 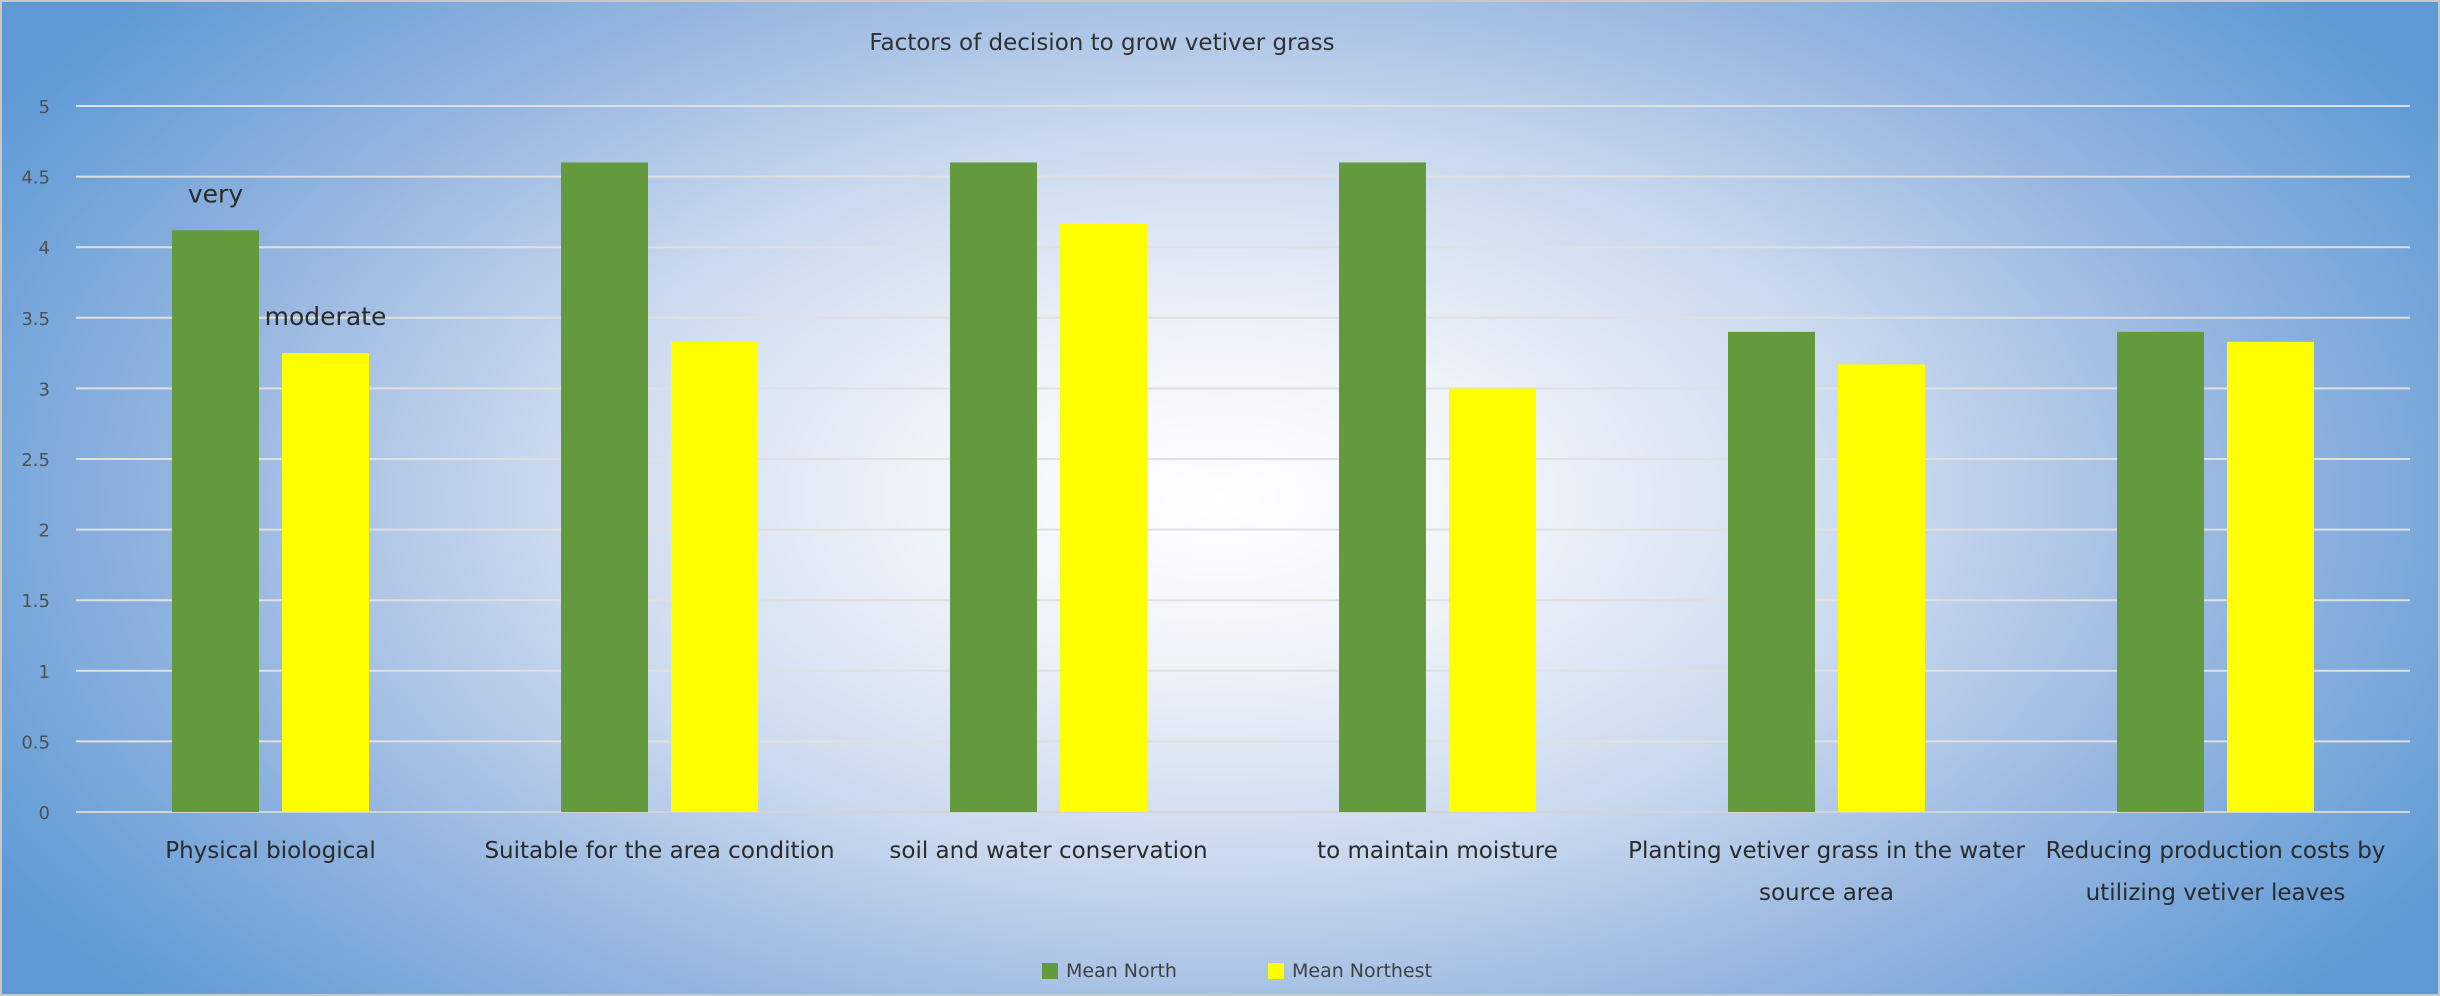 What do you see at coordinates (35, 601) in the screenshot?
I see `y-tick-label: 1.5` at bounding box center [35, 601].